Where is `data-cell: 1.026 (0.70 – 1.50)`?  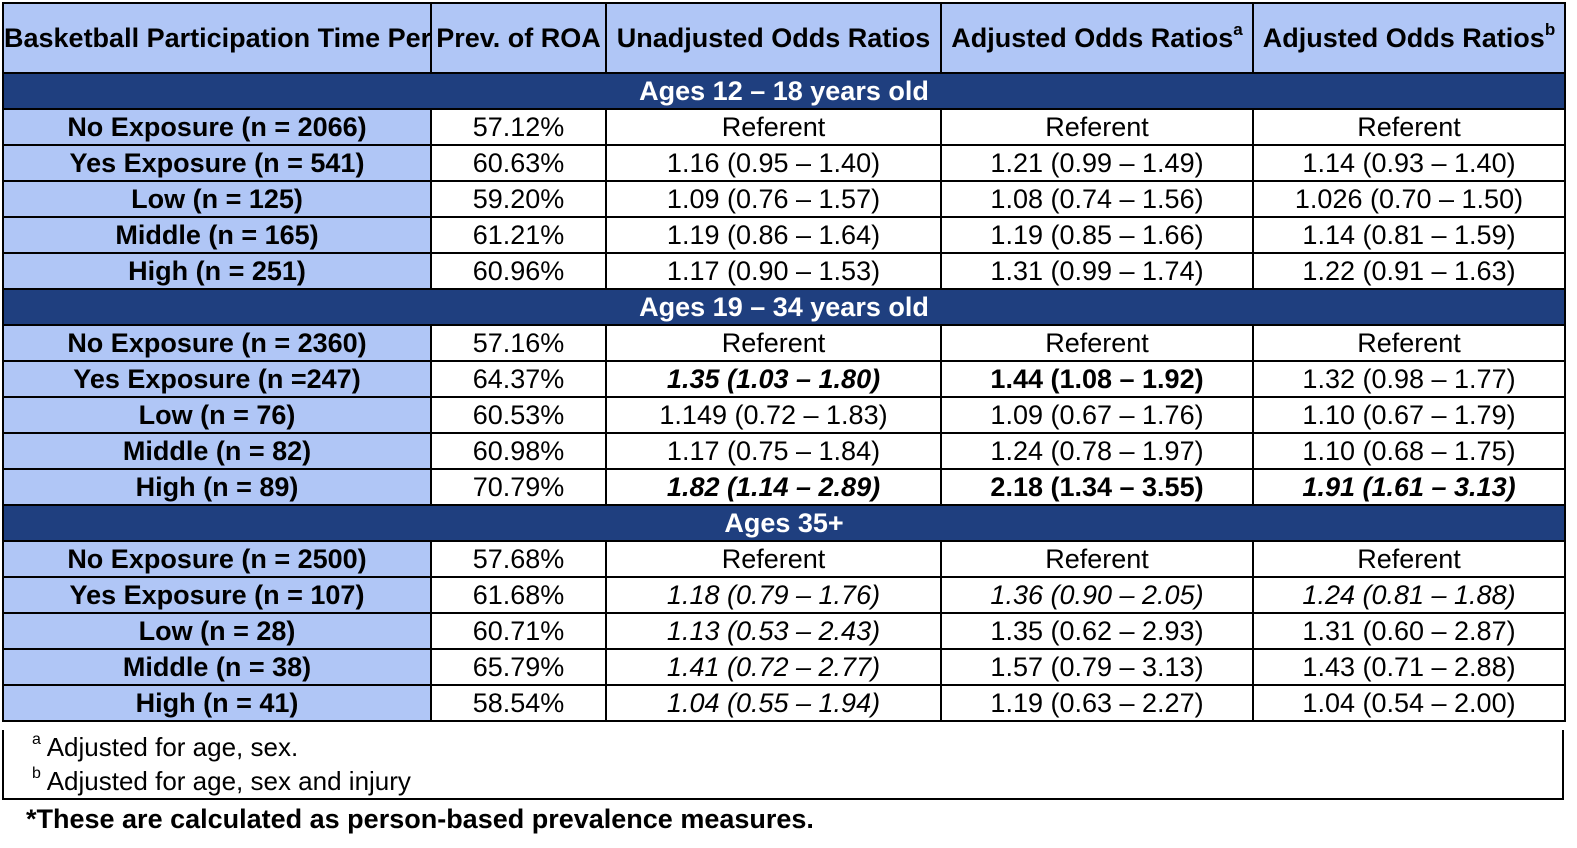
data-cell: 1.026 (0.70 – 1.50) is located at coordinates (1409, 199).